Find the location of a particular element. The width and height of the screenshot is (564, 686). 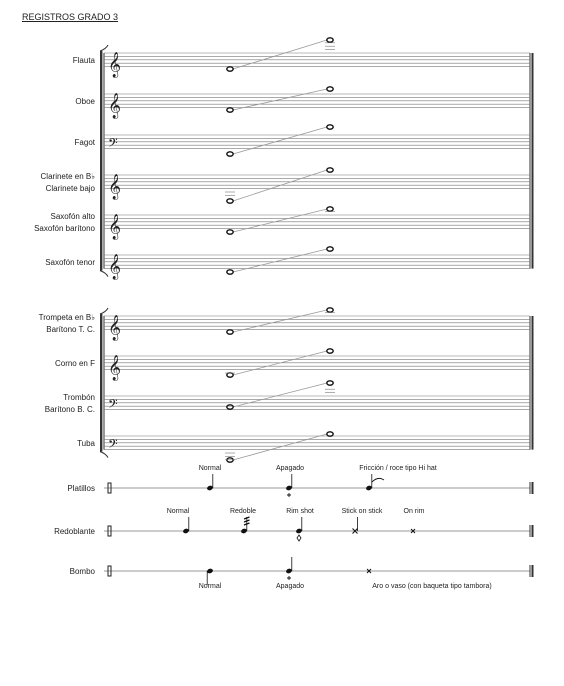

instrument-label: Saxofón barítono is located at coordinates (64, 228).